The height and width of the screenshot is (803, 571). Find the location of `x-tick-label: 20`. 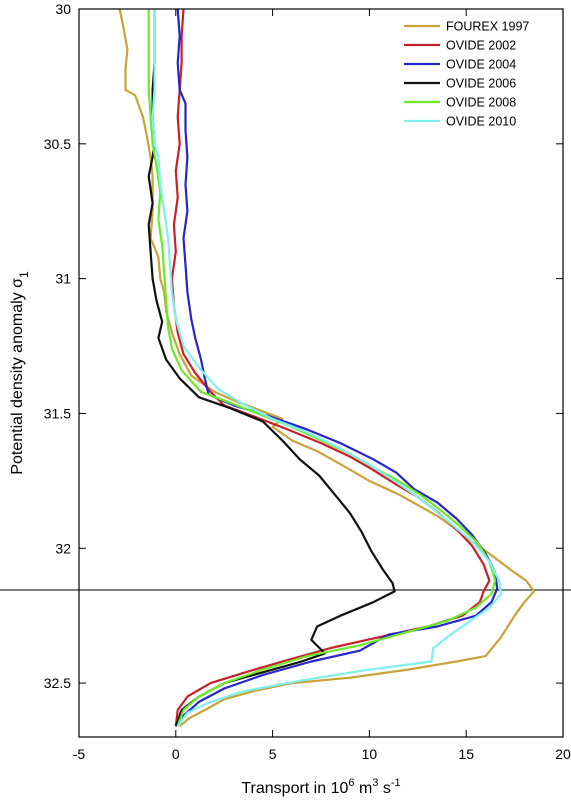

x-tick-label: 20 is located at coordinates (563, 754).